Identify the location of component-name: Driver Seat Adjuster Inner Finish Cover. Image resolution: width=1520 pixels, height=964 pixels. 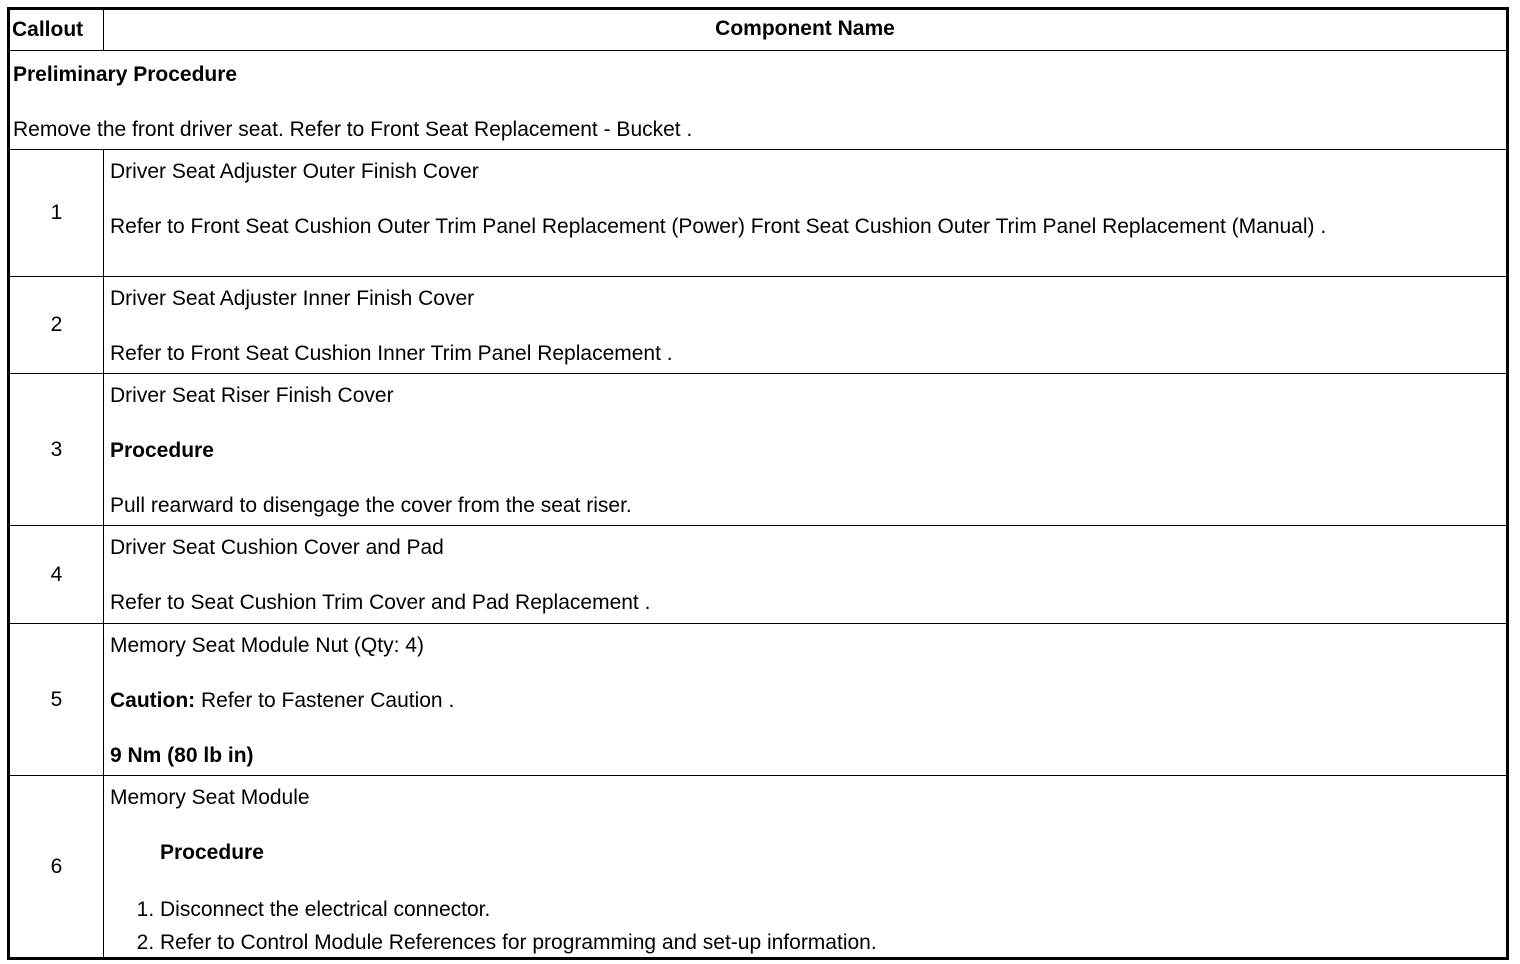
(292, 298).